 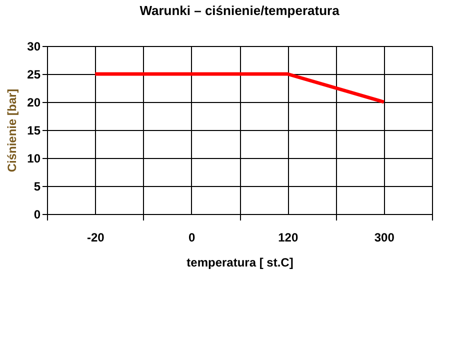 I want to click on y-tick-label: 5, so click(x=37, y=187).